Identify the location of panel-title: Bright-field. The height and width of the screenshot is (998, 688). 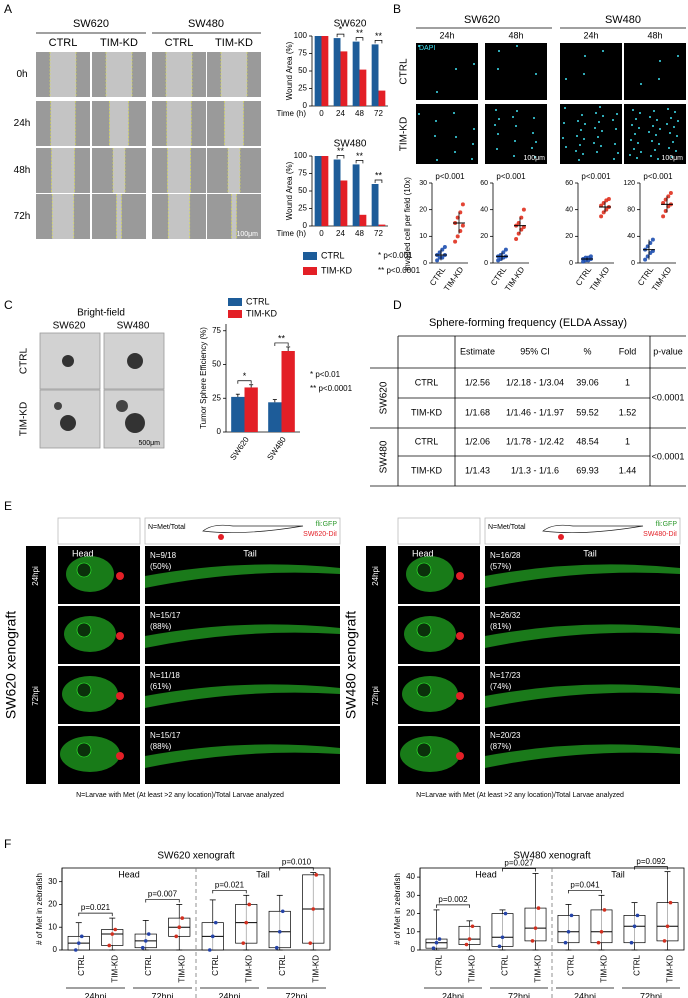
(101, 313).